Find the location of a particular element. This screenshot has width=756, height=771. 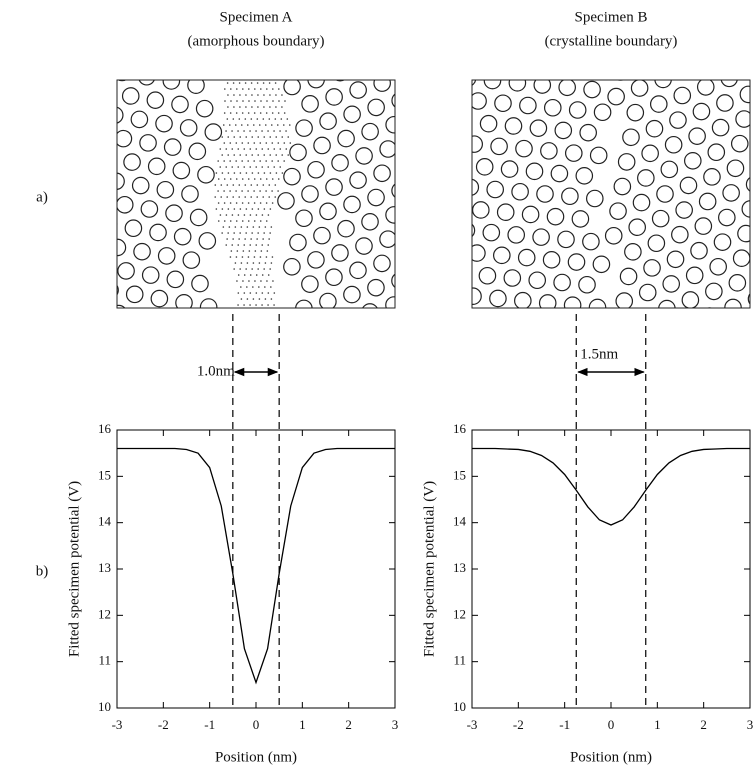

y-tick-label: 11 is located at coordinates (459, 660).